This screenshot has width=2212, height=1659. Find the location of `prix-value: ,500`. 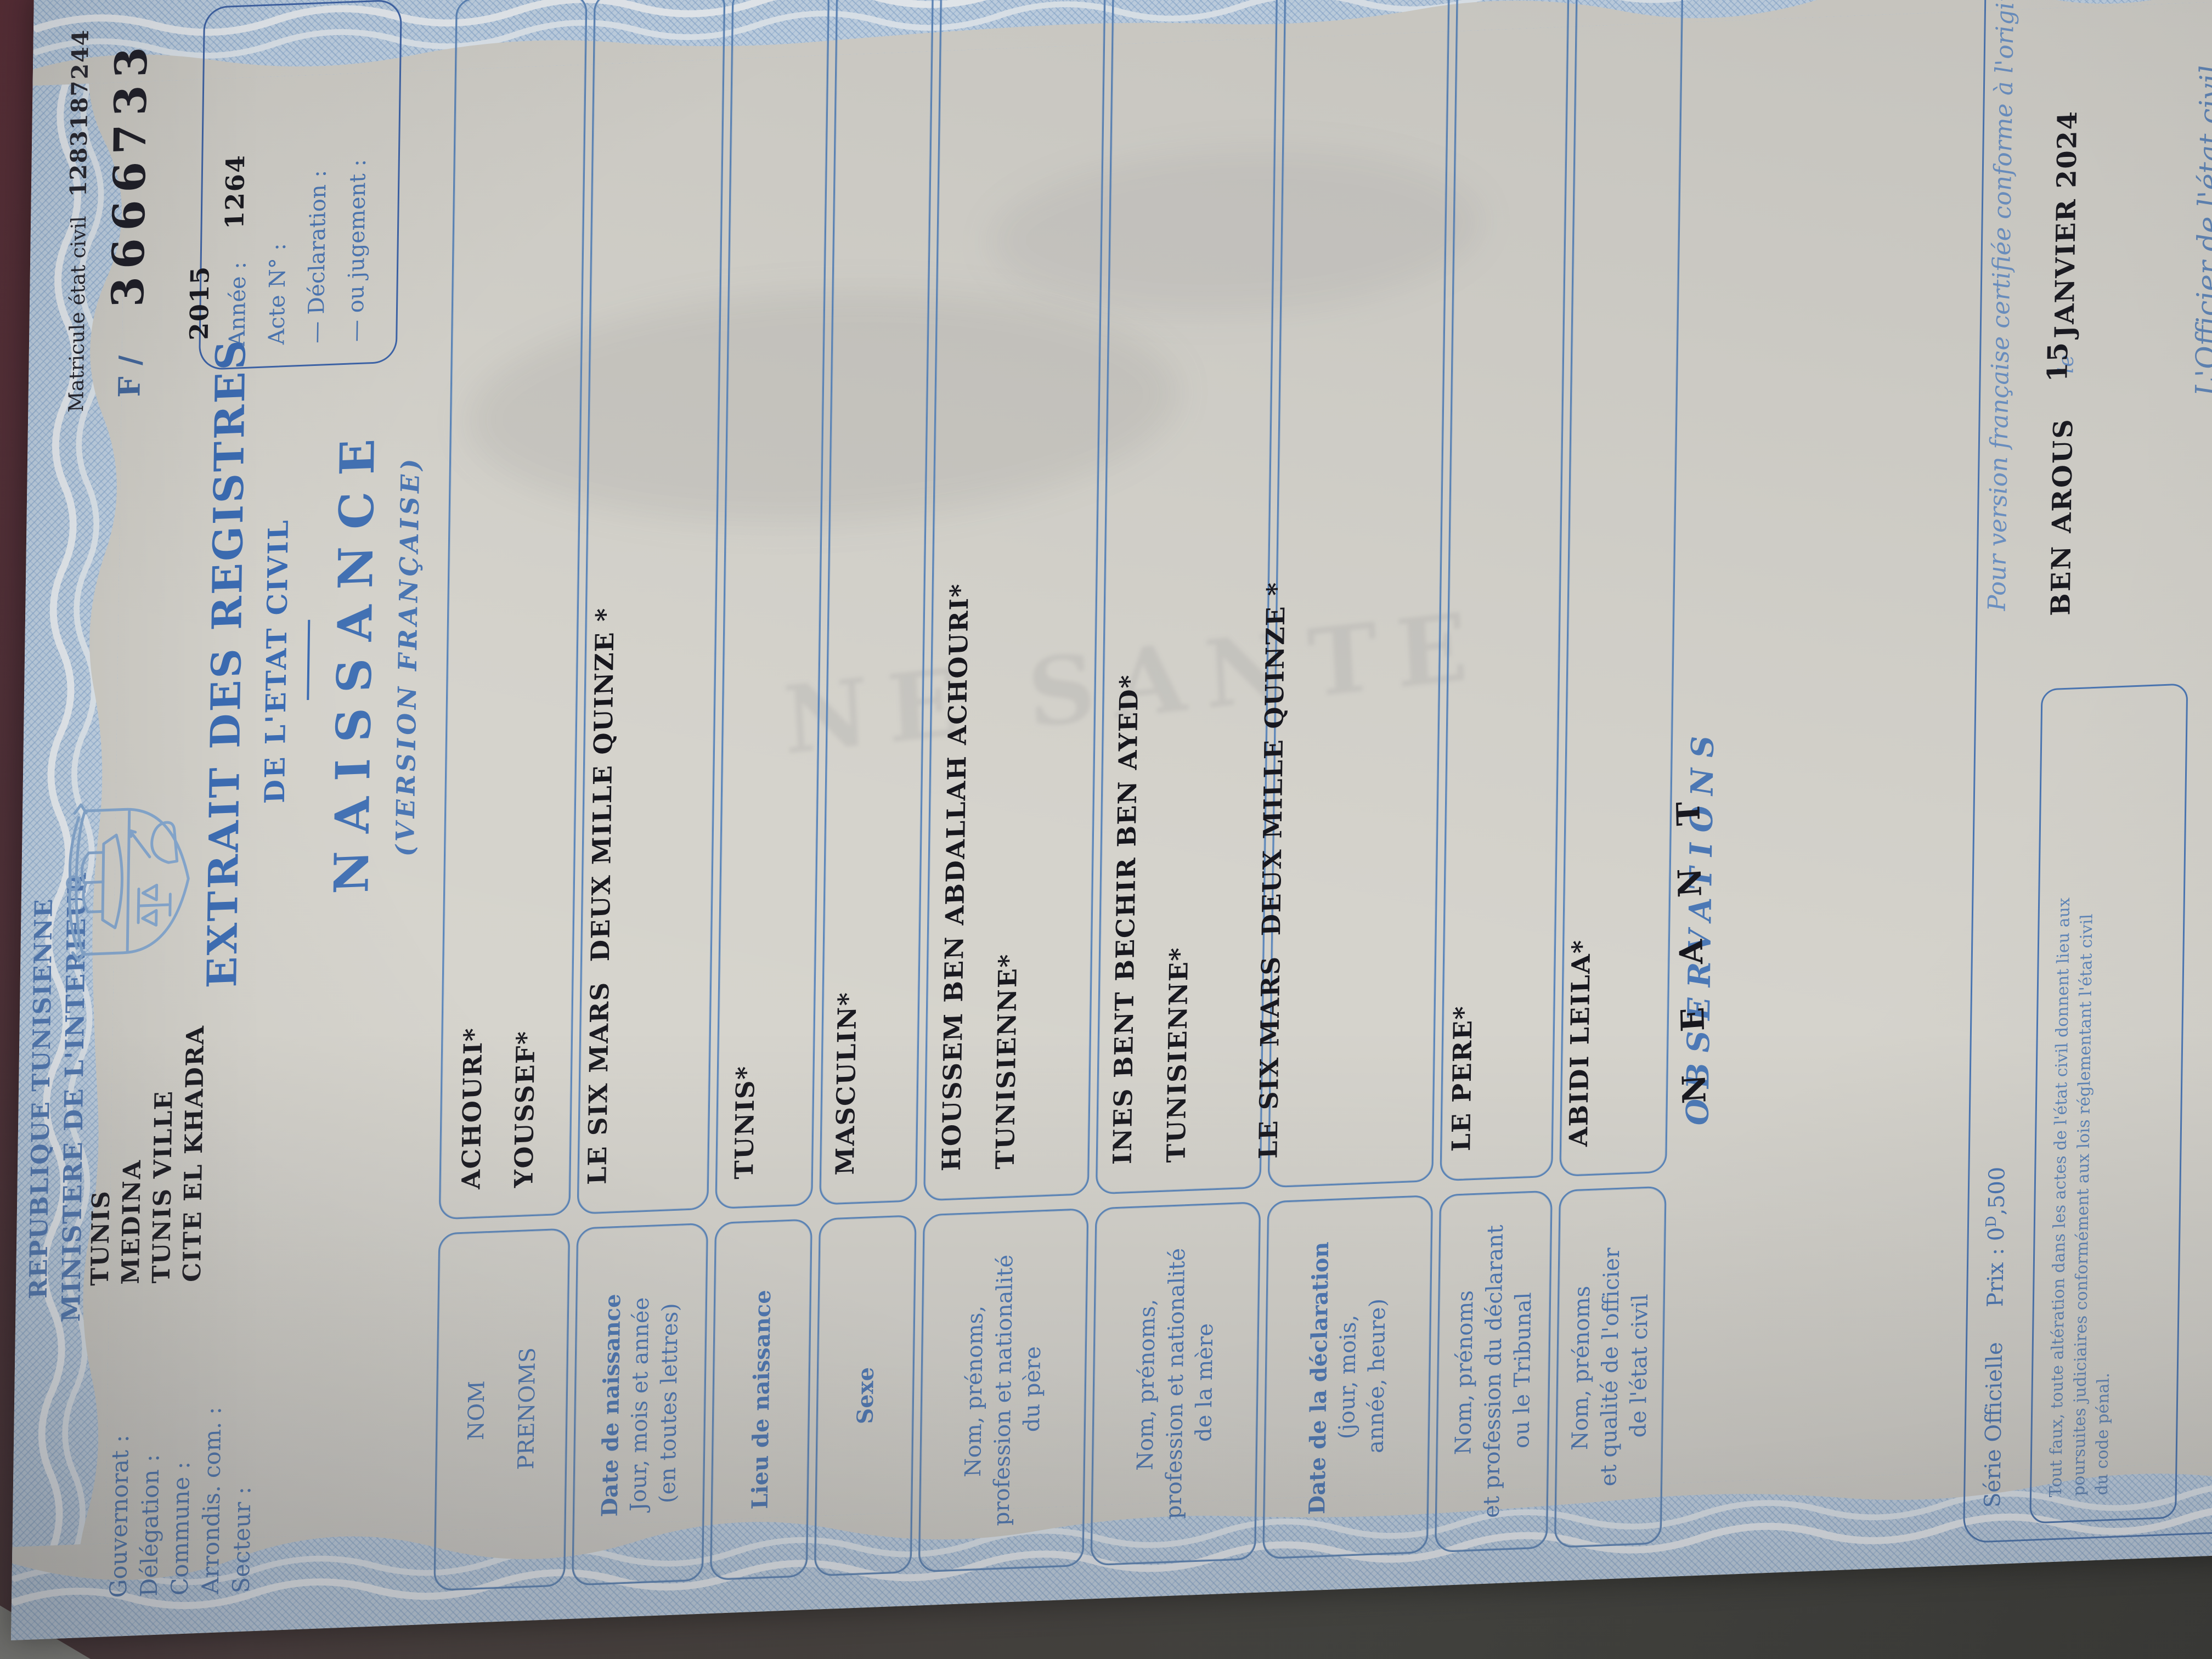

prix-value: ,500 is located at coordinates (1997, 1191).